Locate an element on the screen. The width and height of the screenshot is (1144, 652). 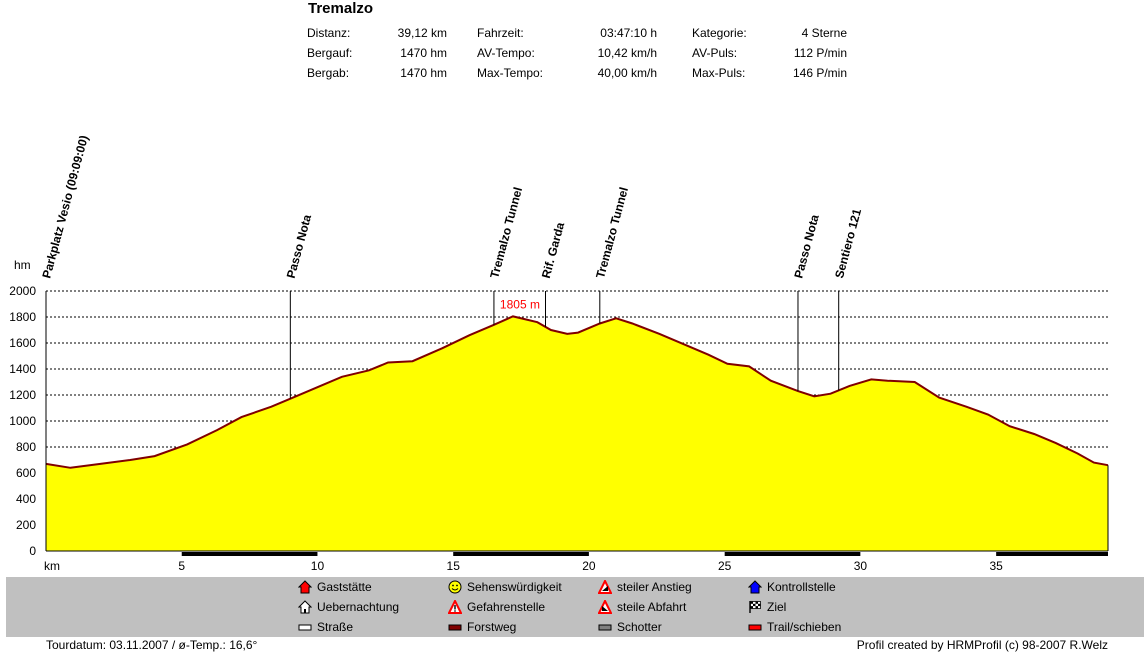
warning-down-icon is located at coordinates (605, 606).